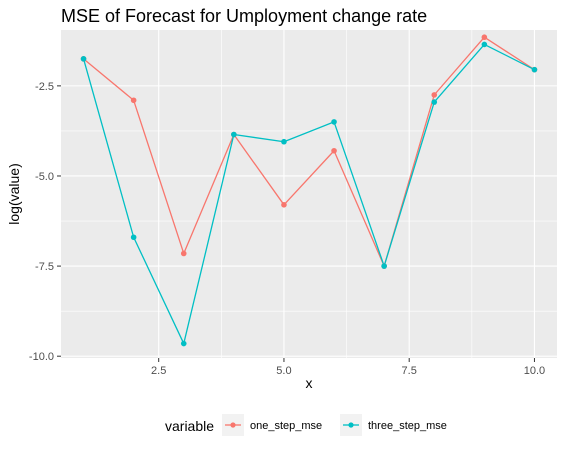  Describe the element at coordinates (44, 87) in the screenshot. I see `y-tick-label: -2.5` at that location.